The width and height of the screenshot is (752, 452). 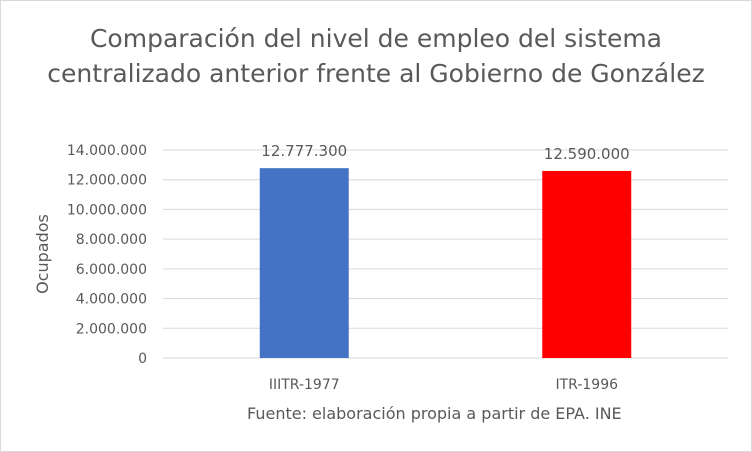 I want to click on y-tick-label: 6.000.000, so click(x=111, y=270).